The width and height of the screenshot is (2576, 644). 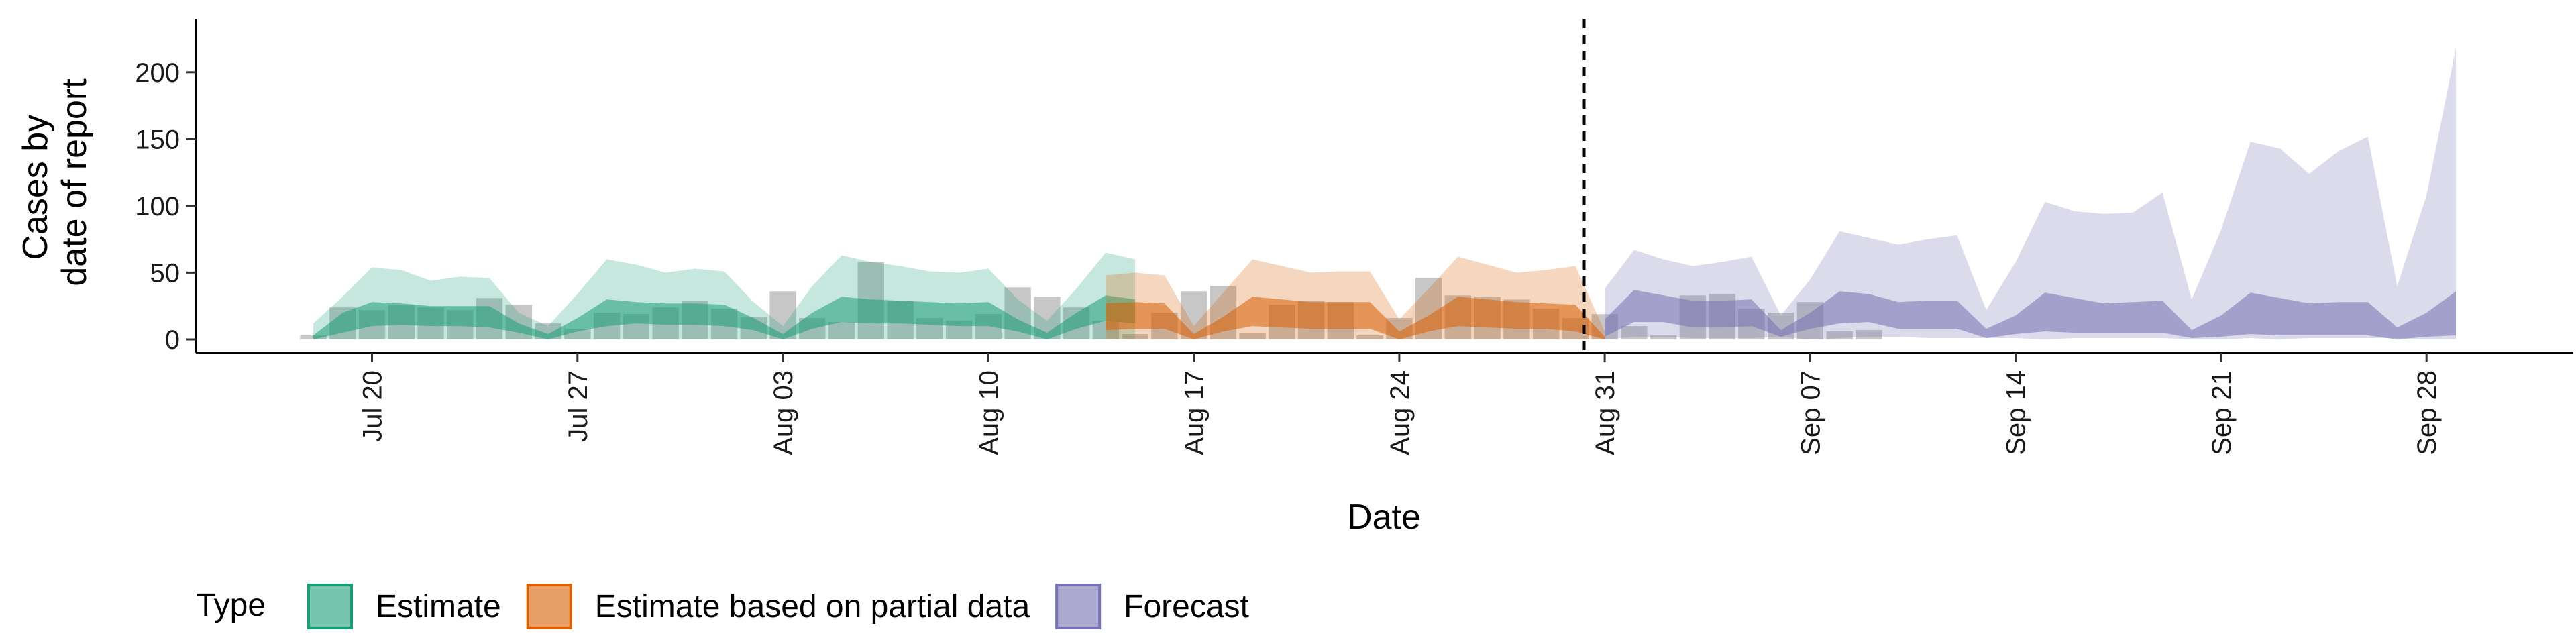 What do you see at coordinates (74, 182) in the screenshot?
I see `y-axis-title-line-2: date of report` at bounding box center [74, 182].